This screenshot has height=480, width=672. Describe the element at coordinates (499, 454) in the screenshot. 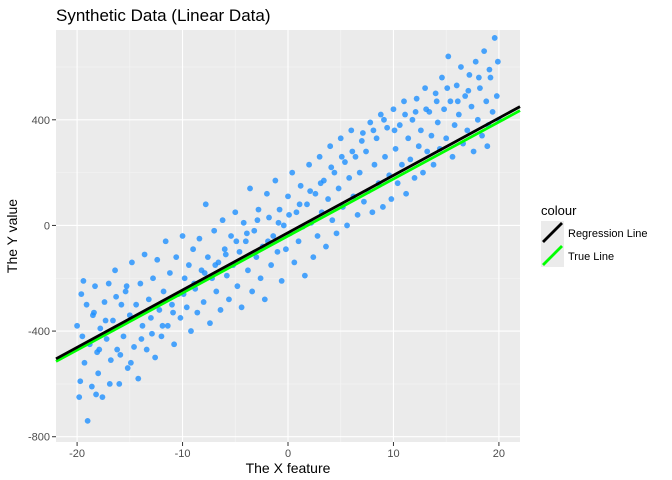

I see `x-tick-label: 20` at that location.